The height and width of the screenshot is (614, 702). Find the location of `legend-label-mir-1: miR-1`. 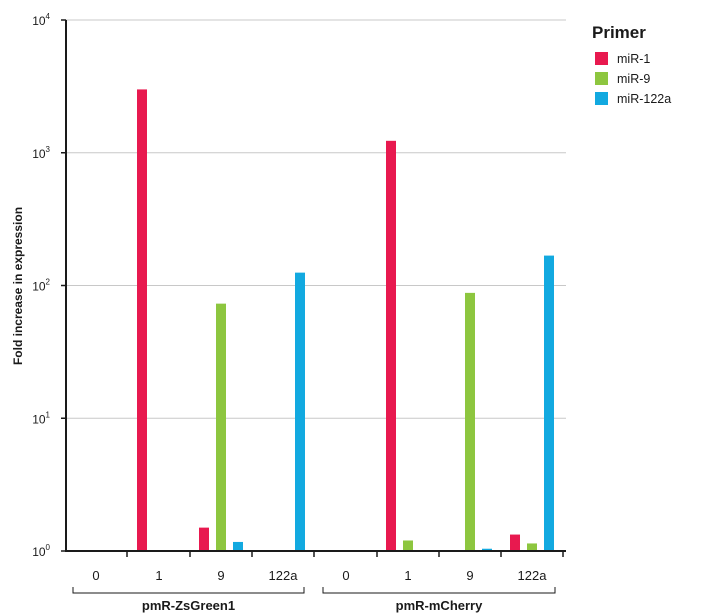

legend-label-mir-1: miR-1 is located at coordinates (633, 59).